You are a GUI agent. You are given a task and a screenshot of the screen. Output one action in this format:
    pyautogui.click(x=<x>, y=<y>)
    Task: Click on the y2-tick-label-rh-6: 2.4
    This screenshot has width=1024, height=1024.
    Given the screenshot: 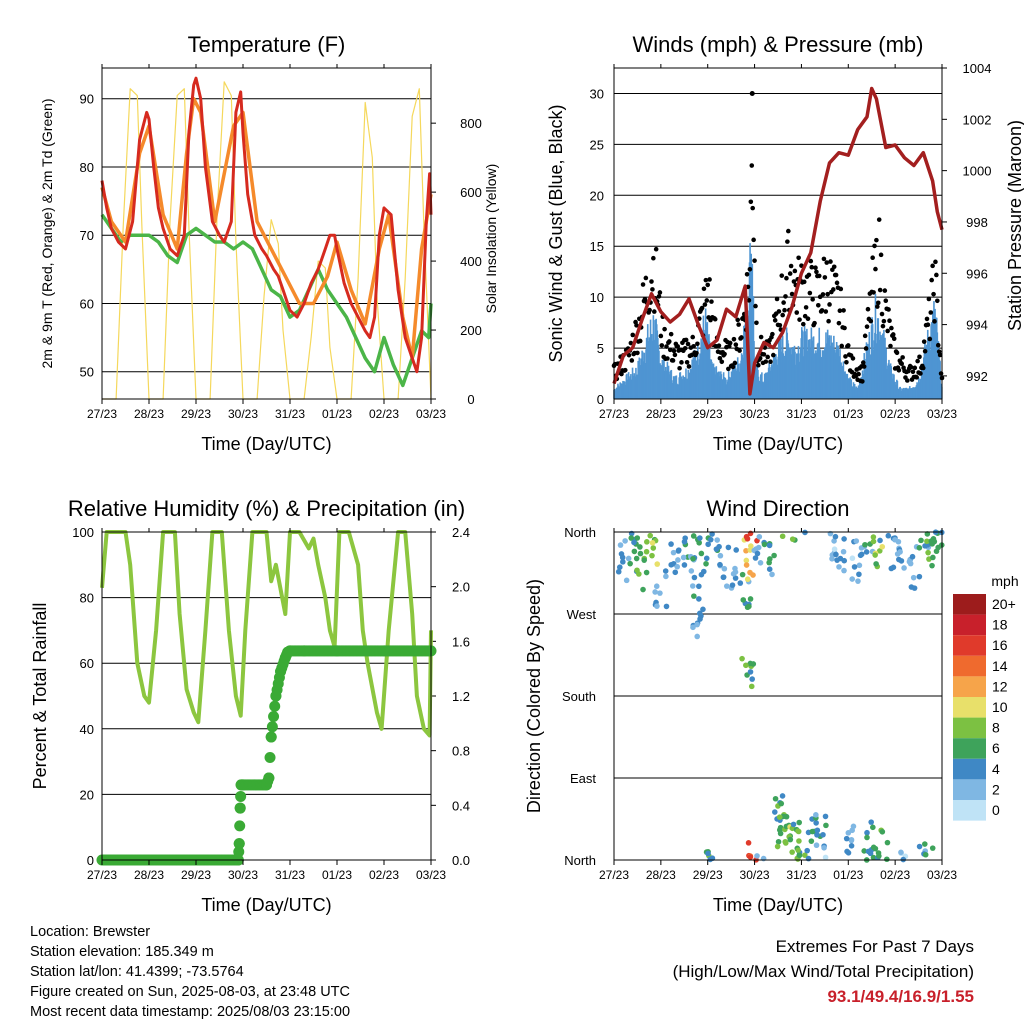 What is the action you would take?
    pyautogui.click(x=461, y=532)
    